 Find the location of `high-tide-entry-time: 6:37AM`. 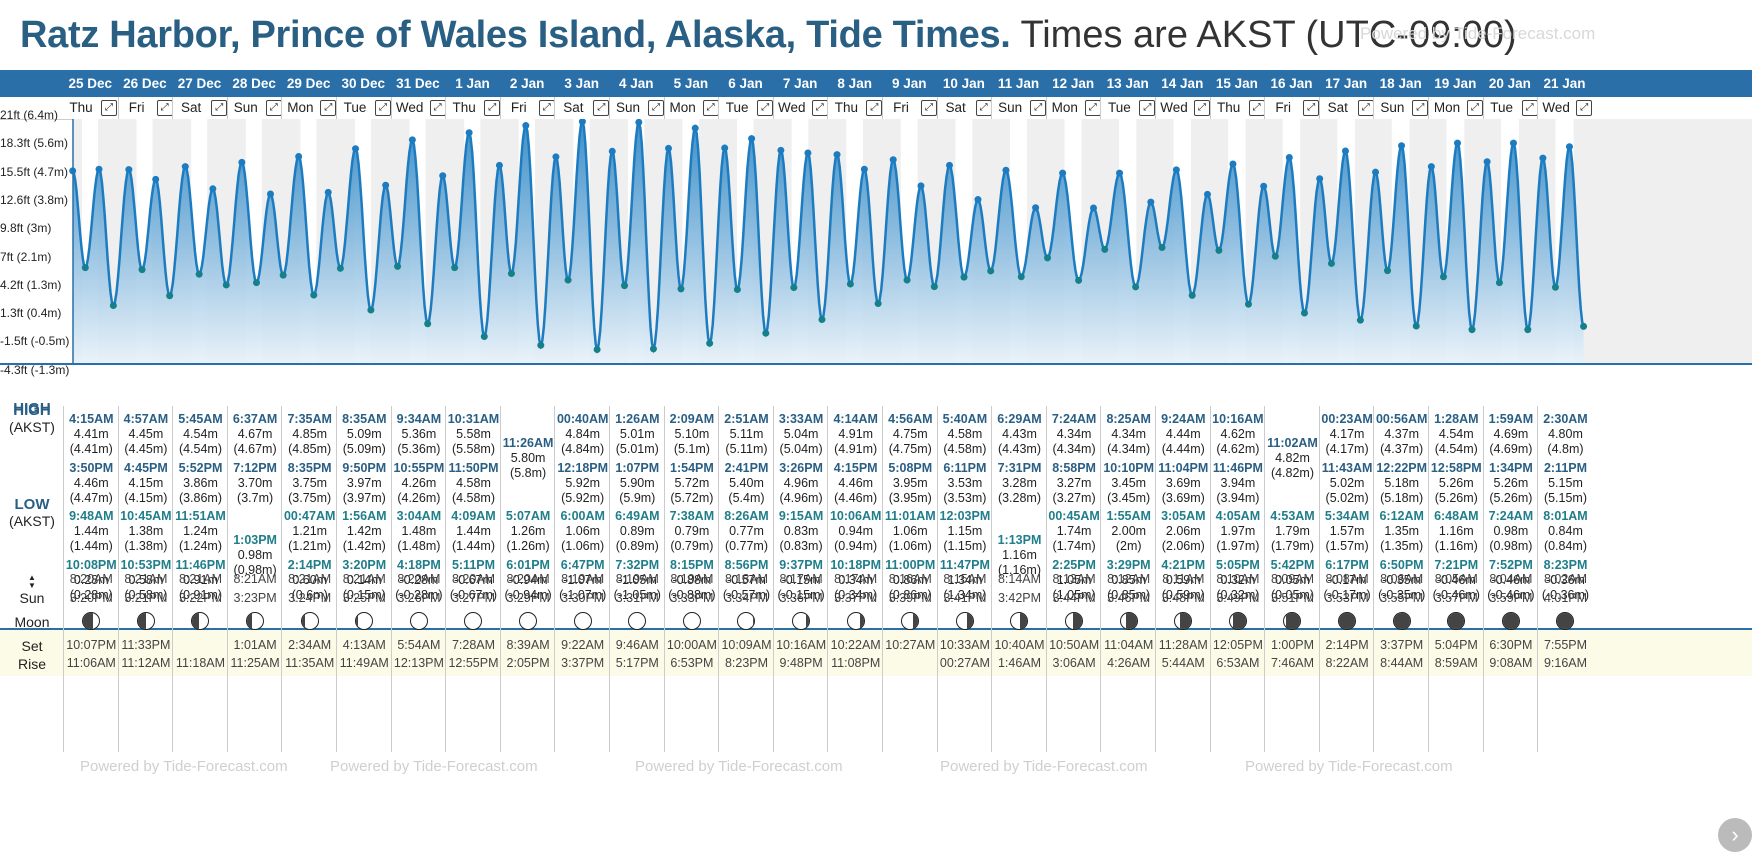

high-tide-entry-time: 6:37AM is located at coordinates (255, 419).